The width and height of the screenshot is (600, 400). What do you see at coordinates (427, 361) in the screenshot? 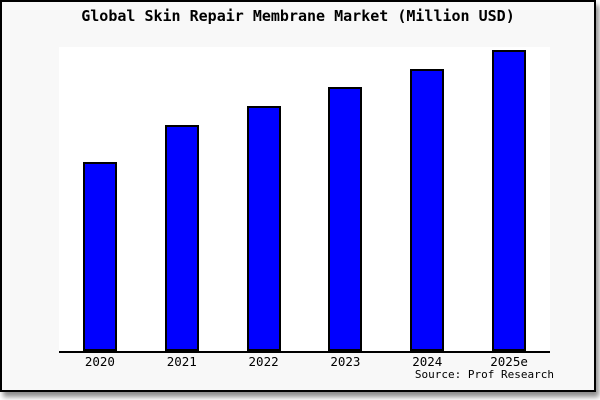
I see `x-tick-label-2024: 2024` at bounding box center [427, 361].